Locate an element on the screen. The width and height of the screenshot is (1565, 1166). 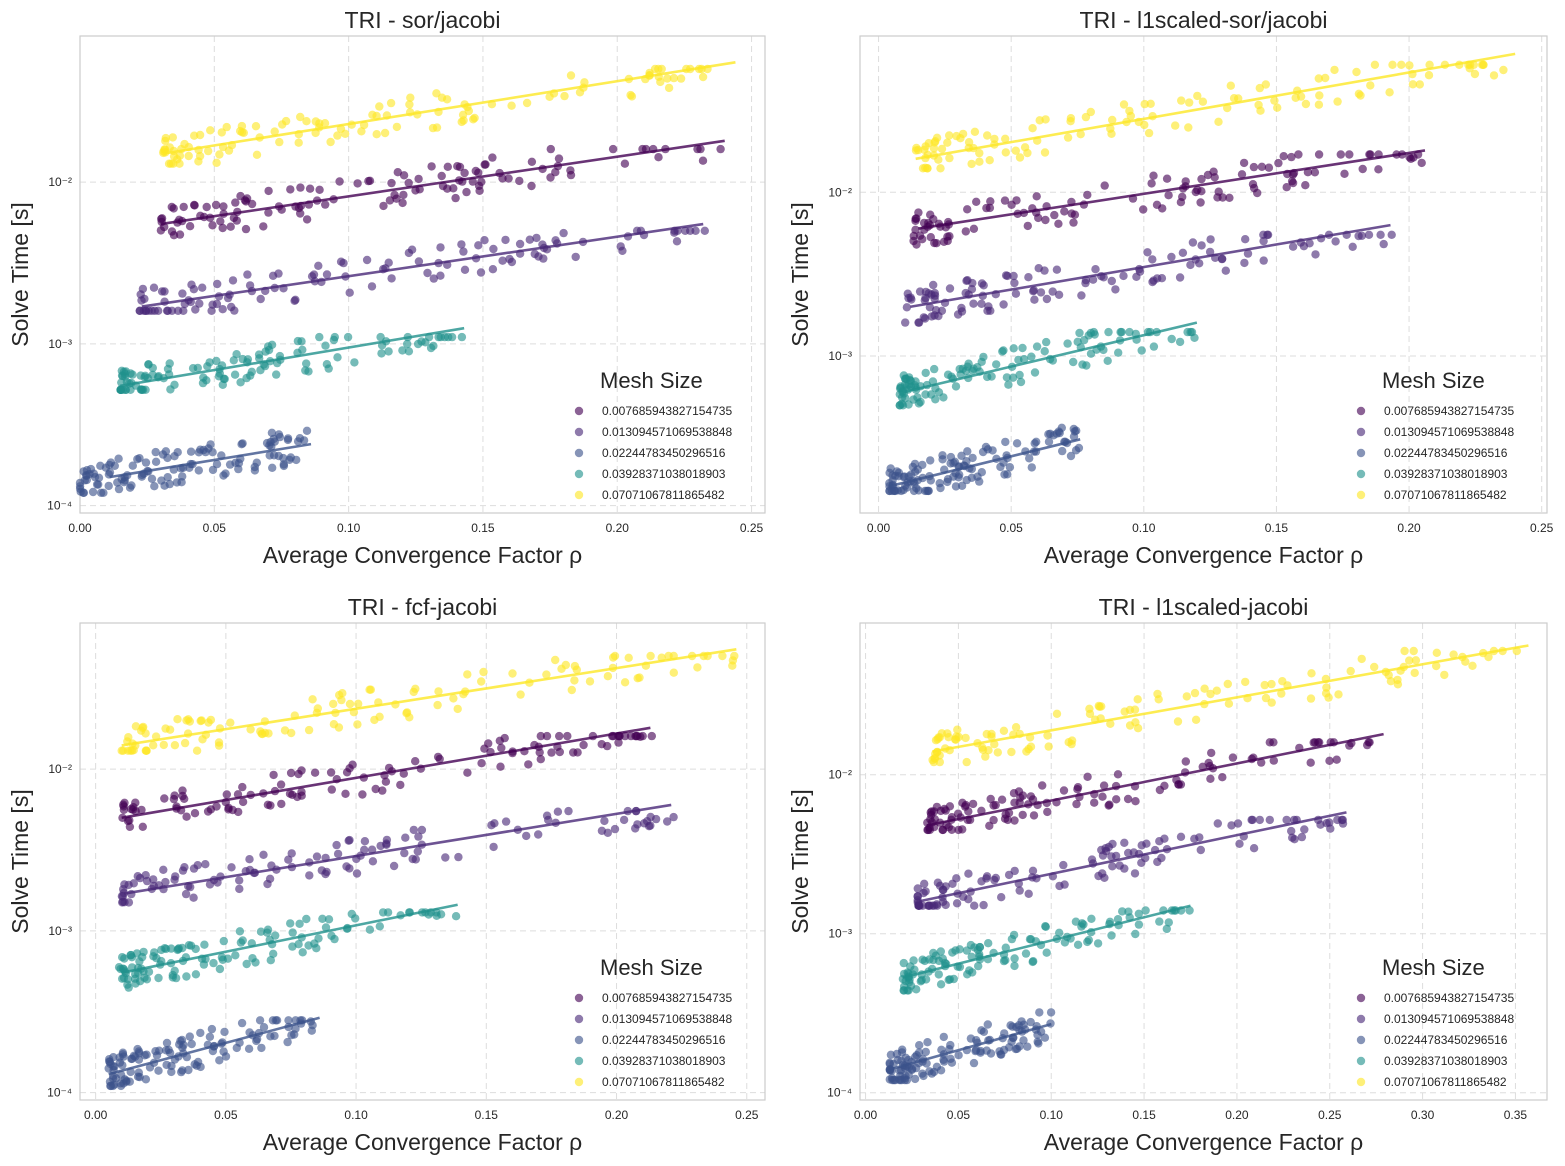
y-tick-label: 10⁻⁴ is located at coordinates (839, 1093).